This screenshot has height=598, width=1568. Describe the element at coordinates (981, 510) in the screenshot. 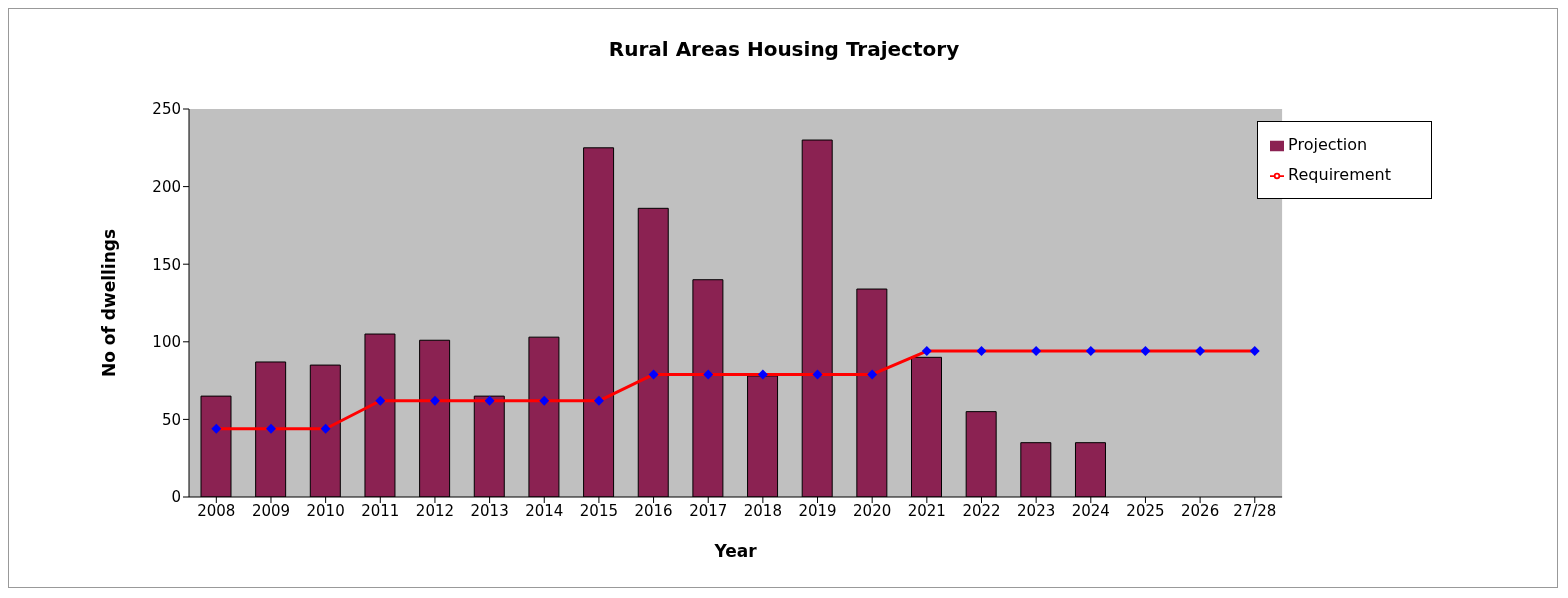

I see `x-tick-label: 2022` at that location.